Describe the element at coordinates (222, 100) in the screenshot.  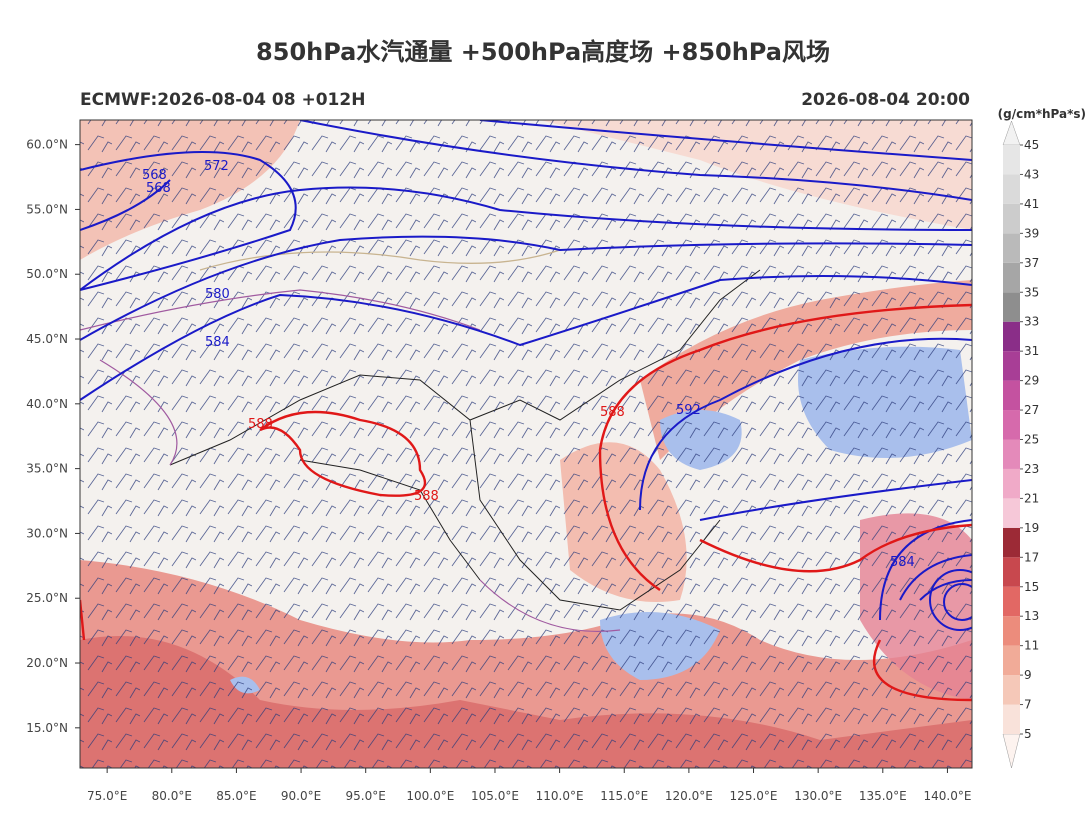
I see `model-run: ECMWF:2026-08-04 08 +012H` at that location.